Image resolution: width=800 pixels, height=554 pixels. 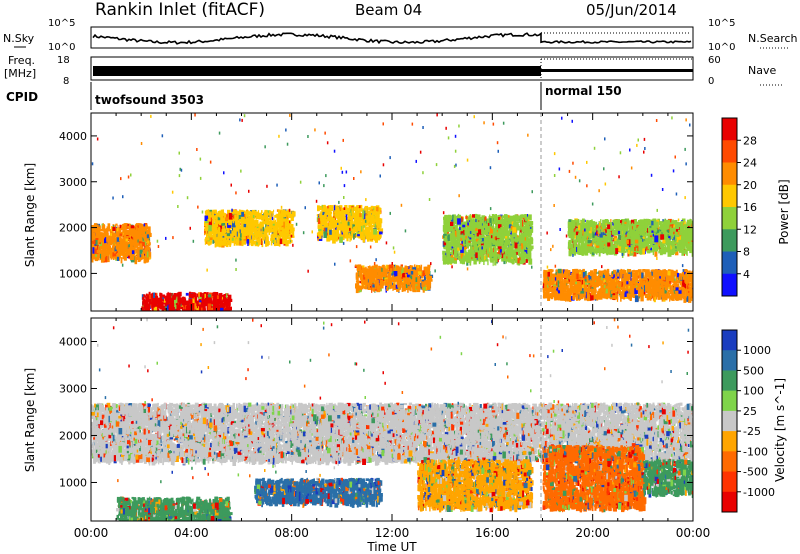 I want to click on nsky-trace, so click(x=392, y=38).